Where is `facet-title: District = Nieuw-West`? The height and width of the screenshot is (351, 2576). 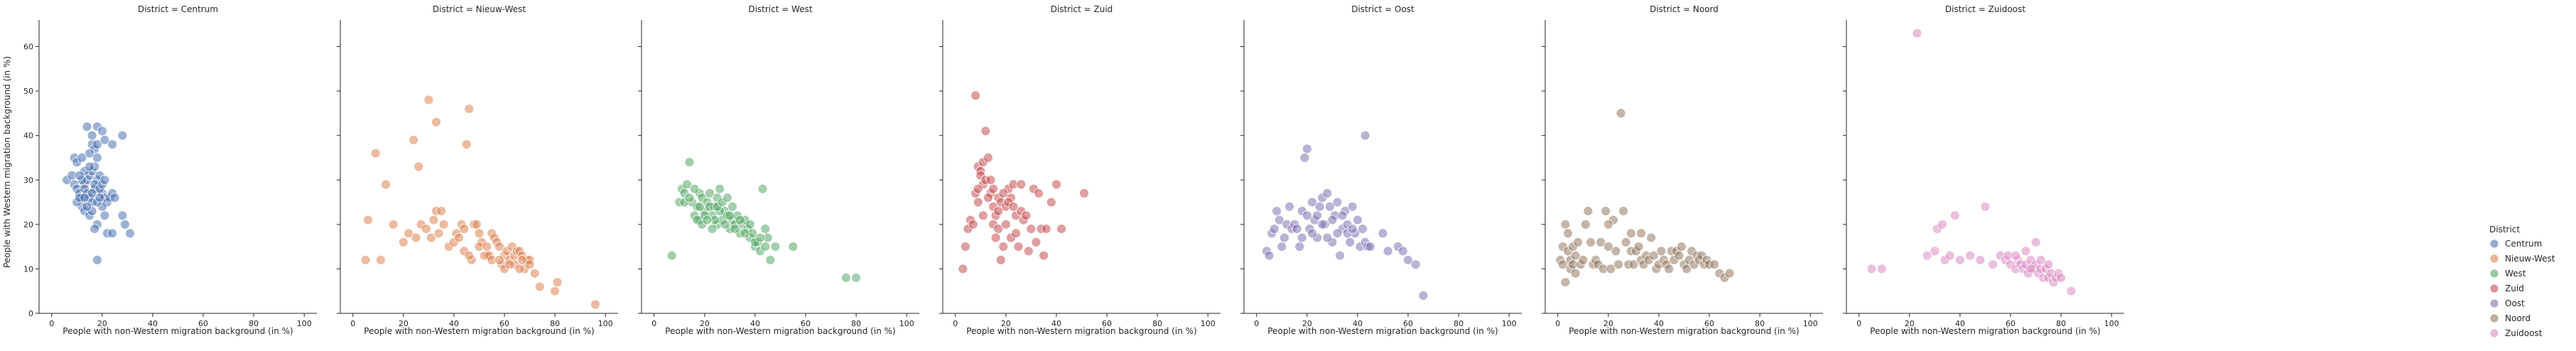
facet-title: District = Nieuw-West is located at coordinates (479, 9).